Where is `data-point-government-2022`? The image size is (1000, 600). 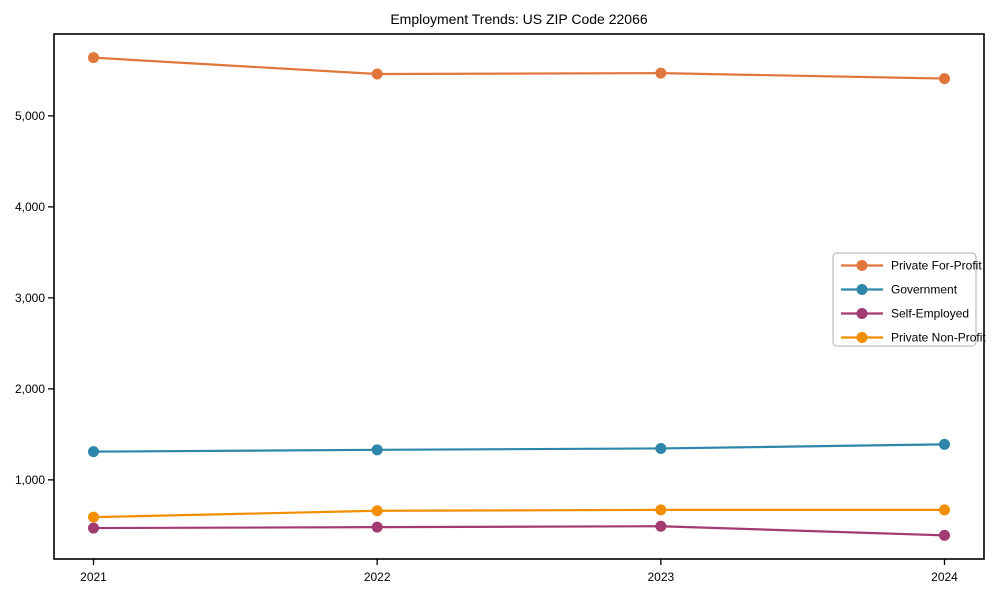
data-point-government-2022 is located at coordinates (377, 450).